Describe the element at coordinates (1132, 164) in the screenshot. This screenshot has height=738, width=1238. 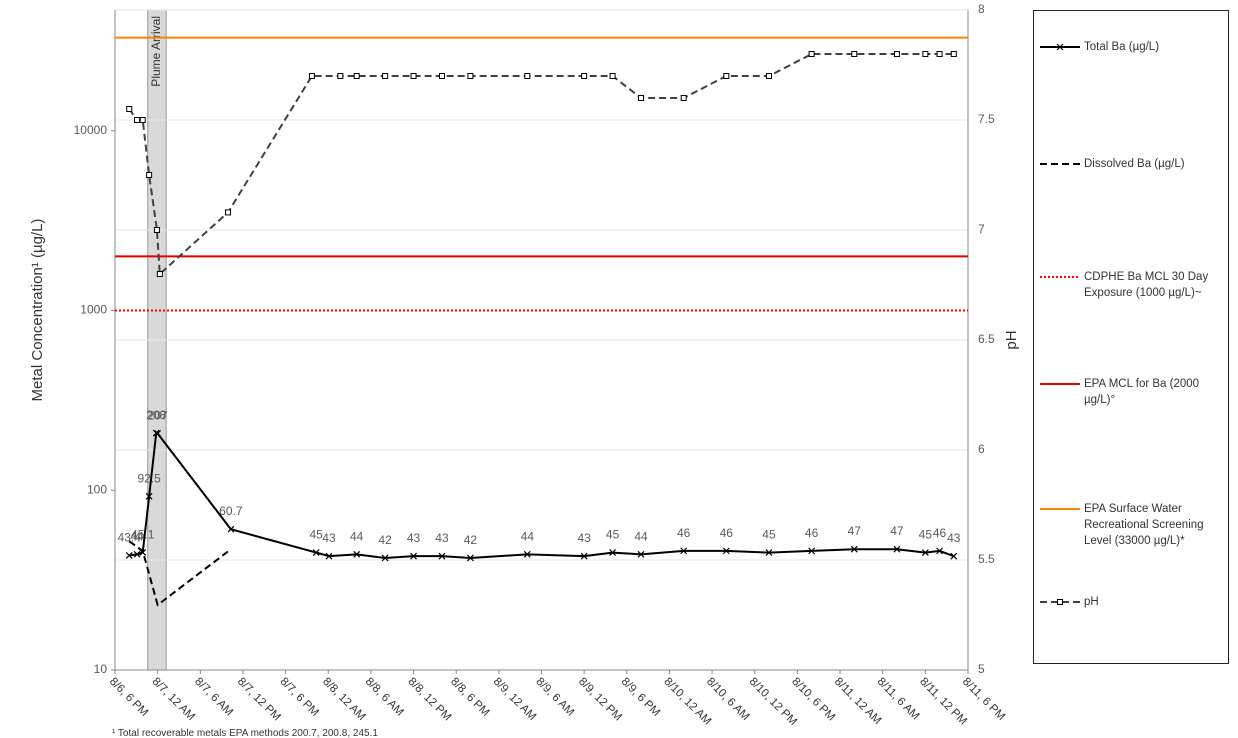
I see `legend-entry: Dissolved Ba (µg/L)` at that location.